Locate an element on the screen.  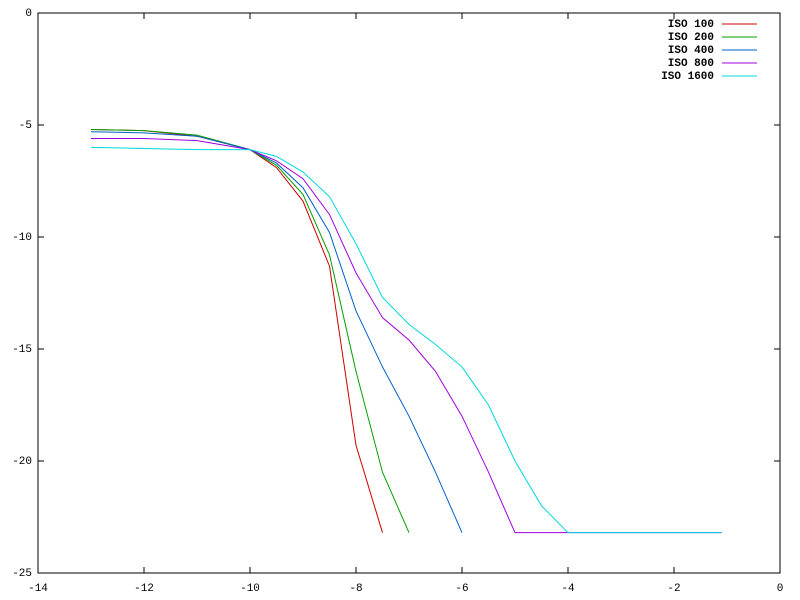
x-tick-label: -2 is located at coordinates (673, 589).